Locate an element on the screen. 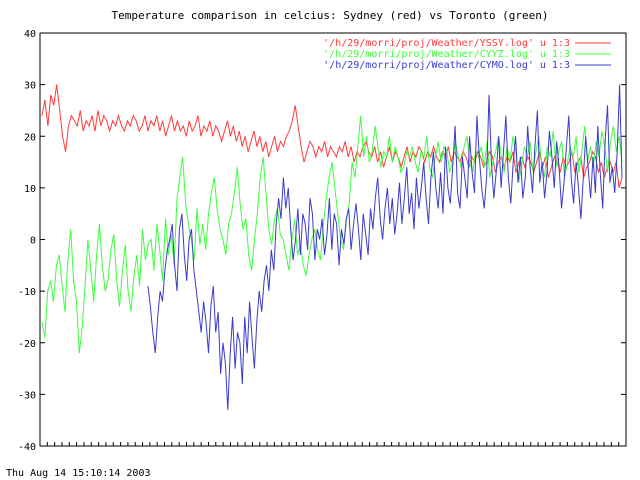 Image resolution: width=640 pixels, height=480 pixels. footer-timestamp: Thu Aug 14 15:10:14 2003 is located at coordinates (78, 473).